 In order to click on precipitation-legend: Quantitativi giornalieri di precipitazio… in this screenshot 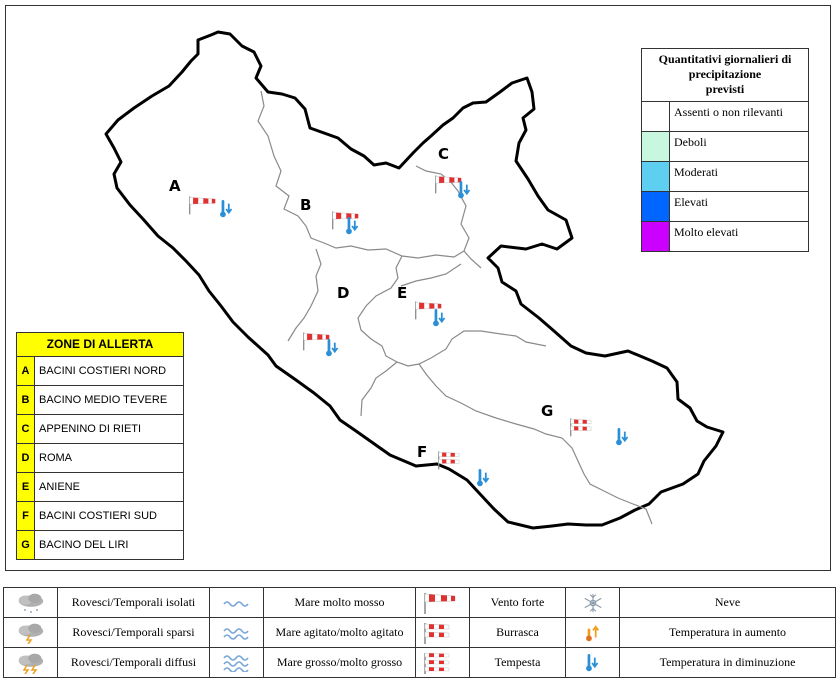, I will do `click(725, 150)`.